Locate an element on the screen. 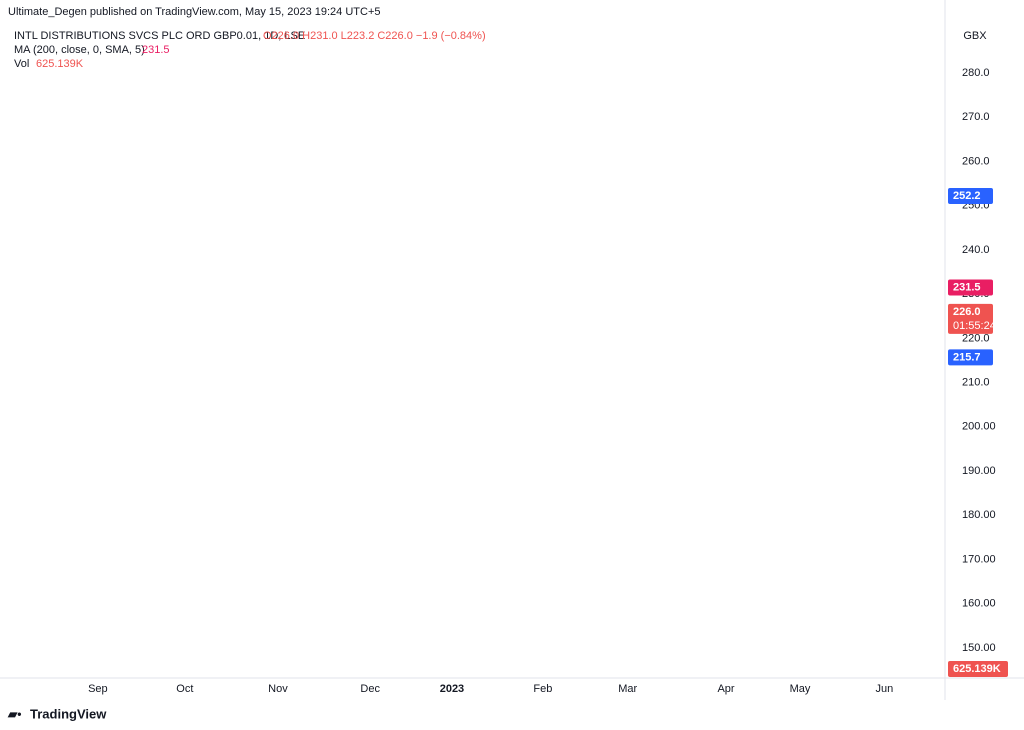 This screenshot has height=730, width=1024. countdown: 01:55:24 is located at coordinates (974, 326).